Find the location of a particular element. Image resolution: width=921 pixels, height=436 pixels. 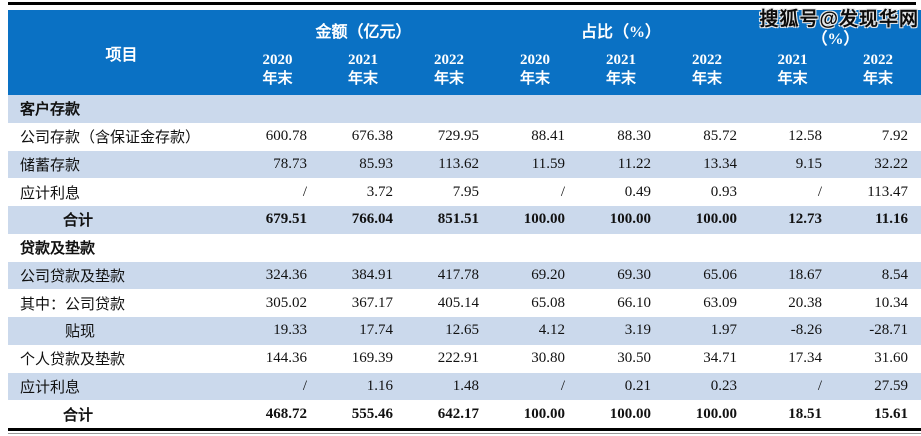

value-cell: 65.06 is located at coordinates (720, 274).